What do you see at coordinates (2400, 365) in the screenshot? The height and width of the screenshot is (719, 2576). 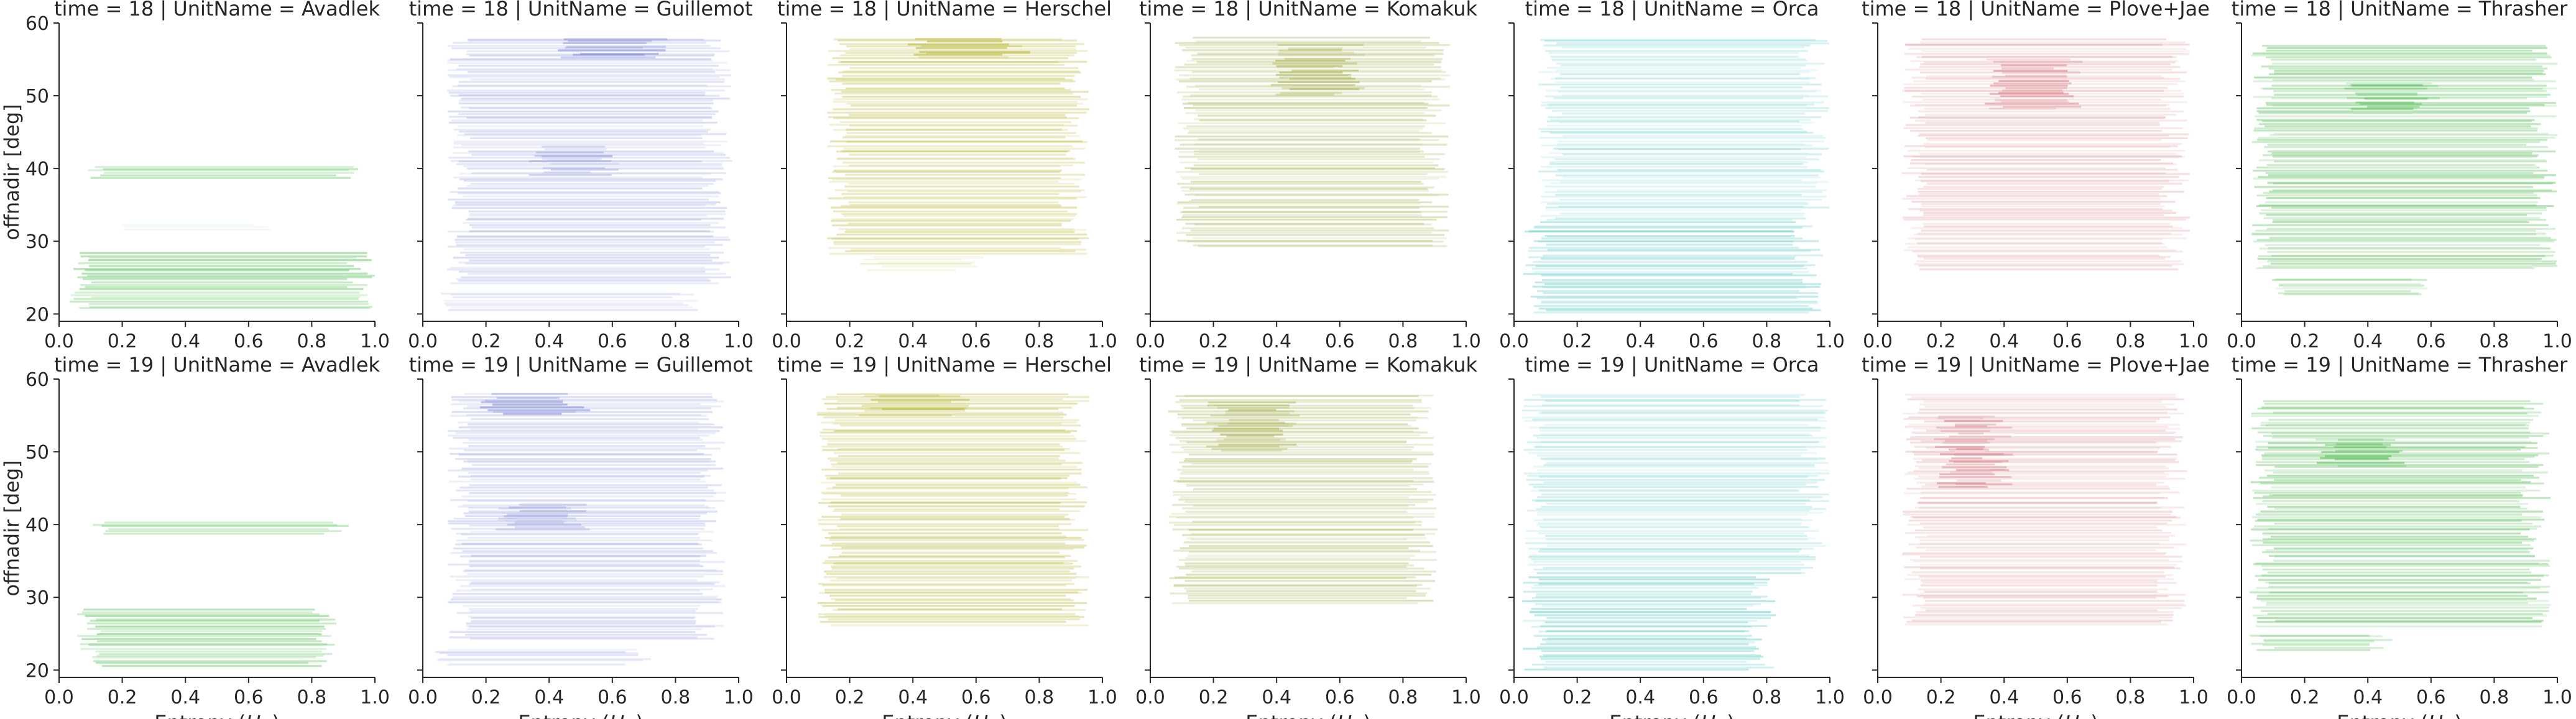 I see `facet-title: time = 19 | UnitName = Thrasher` at bounding box center [2400, 365].